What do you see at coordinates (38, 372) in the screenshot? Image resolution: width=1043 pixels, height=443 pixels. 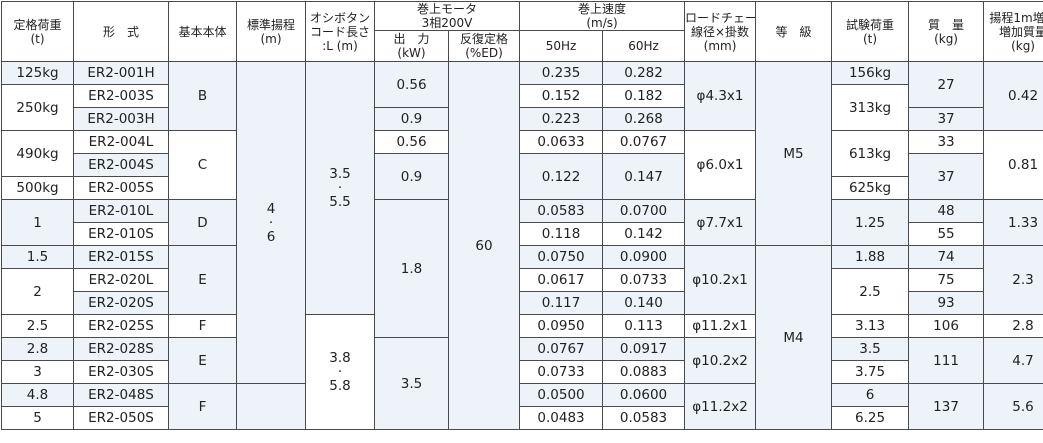 I see `rated-load-cell: 3` at bounding box center [38, 372].